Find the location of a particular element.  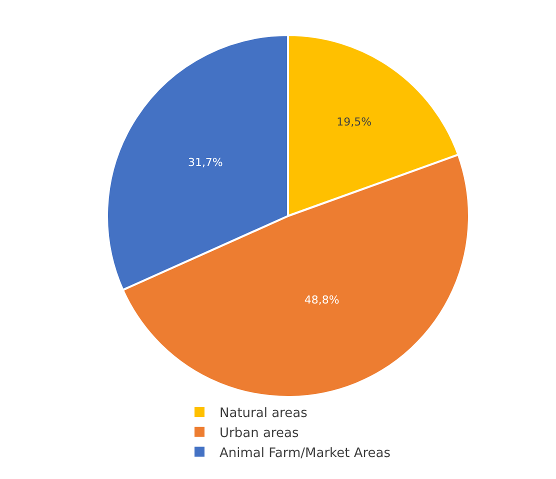

legend-label: Urban areas is located at coordinates (259, 433).